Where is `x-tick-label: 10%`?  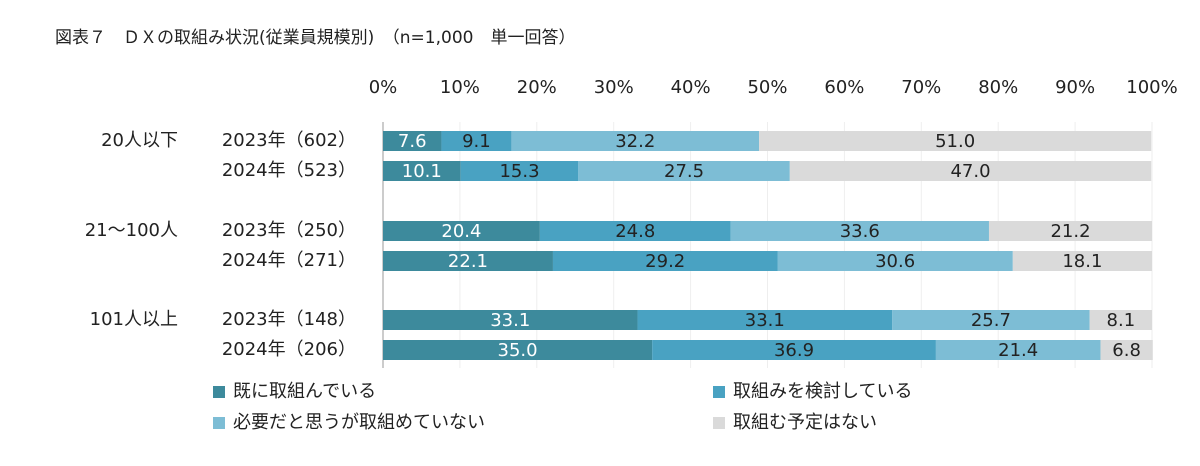
x-tick-label: 10% is located at coordinates (460, 87).